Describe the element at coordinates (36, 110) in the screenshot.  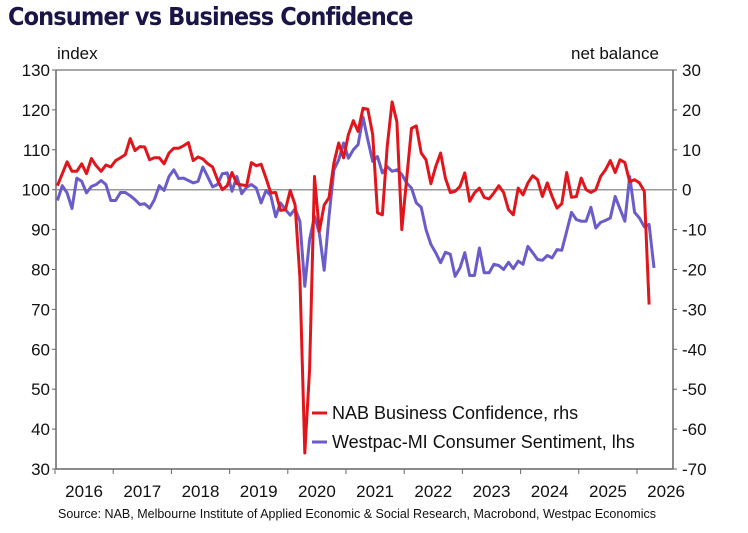
I see `left-tick-label: 120` at that location.